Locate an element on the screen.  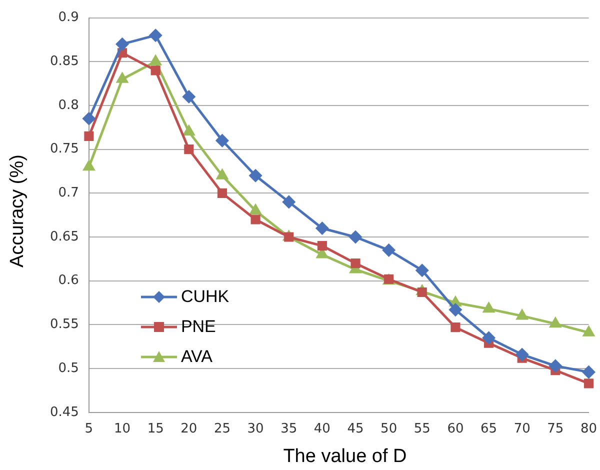
x-tick-label: 10 is located at coordinates (122, 429).